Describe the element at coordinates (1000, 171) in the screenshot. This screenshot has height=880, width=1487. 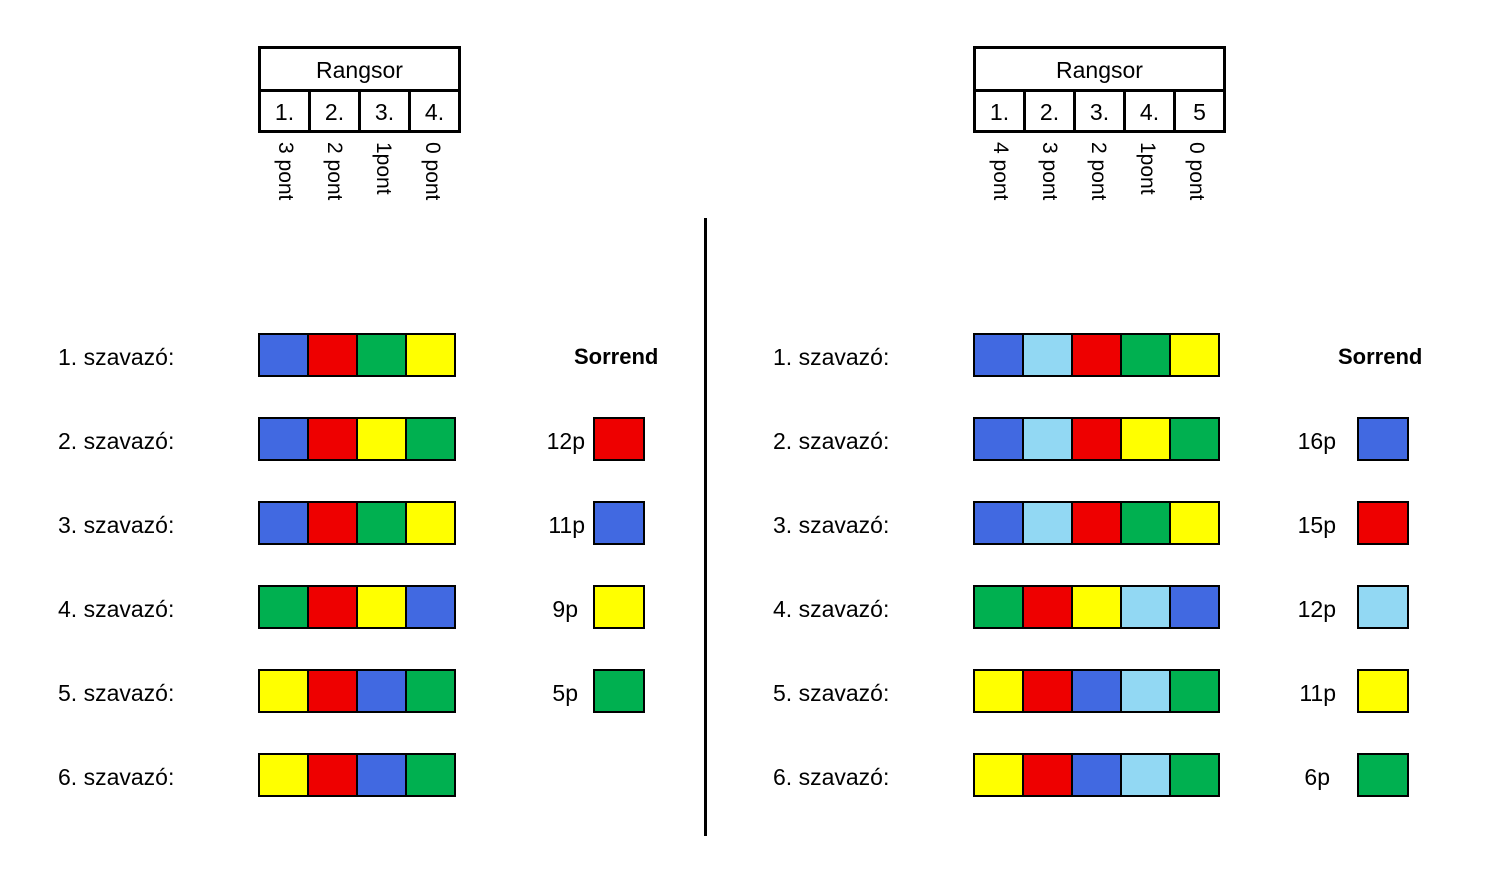
I see `points-label: 4 pont` at that location.